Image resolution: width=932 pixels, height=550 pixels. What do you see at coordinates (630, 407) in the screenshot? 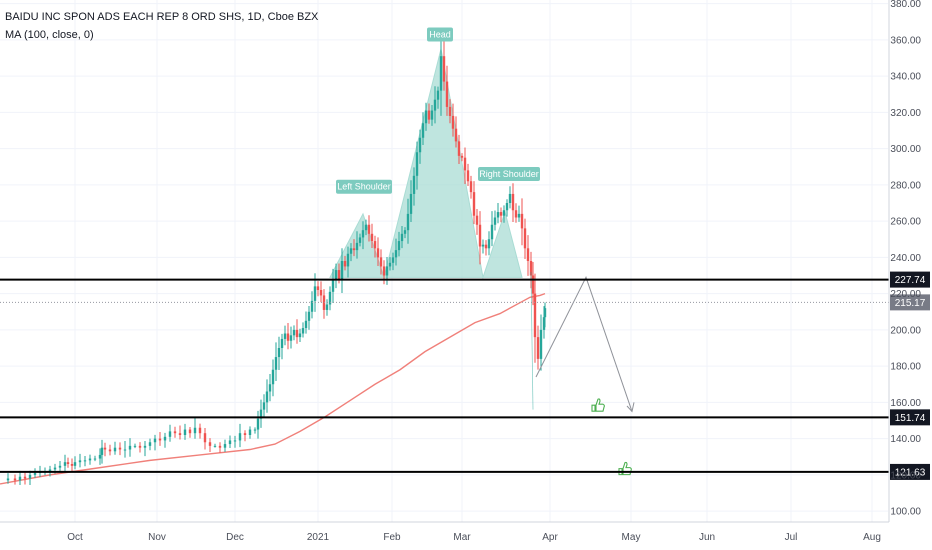
I see `projection-arrowhead` at bounding box center [630, 407].